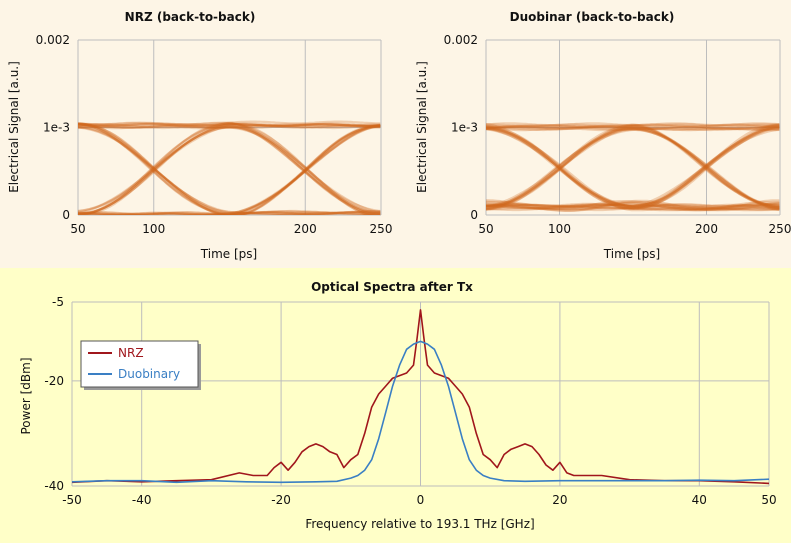  What do you see at coordinates (54, 486) in the screenshot?
I see `y-tick-label: -40` at bounding box center [54, 486].